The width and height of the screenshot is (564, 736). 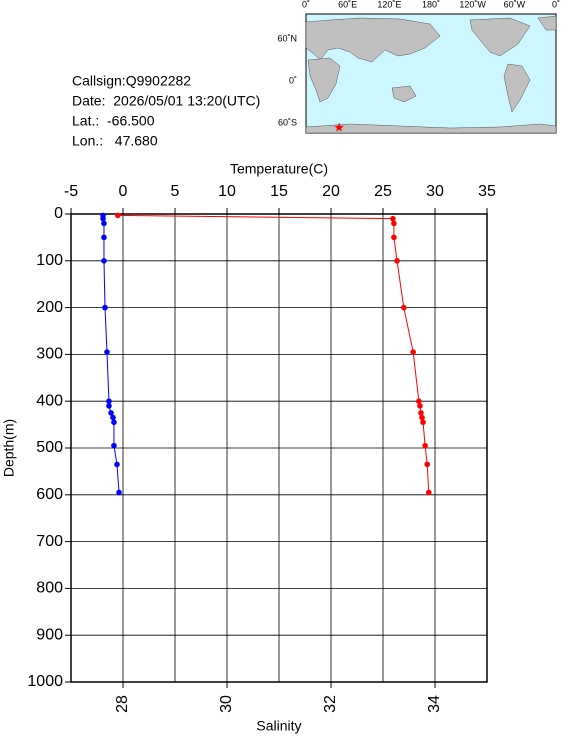 I want to click on y-tick-label: 100, so click(x=49, y=260).